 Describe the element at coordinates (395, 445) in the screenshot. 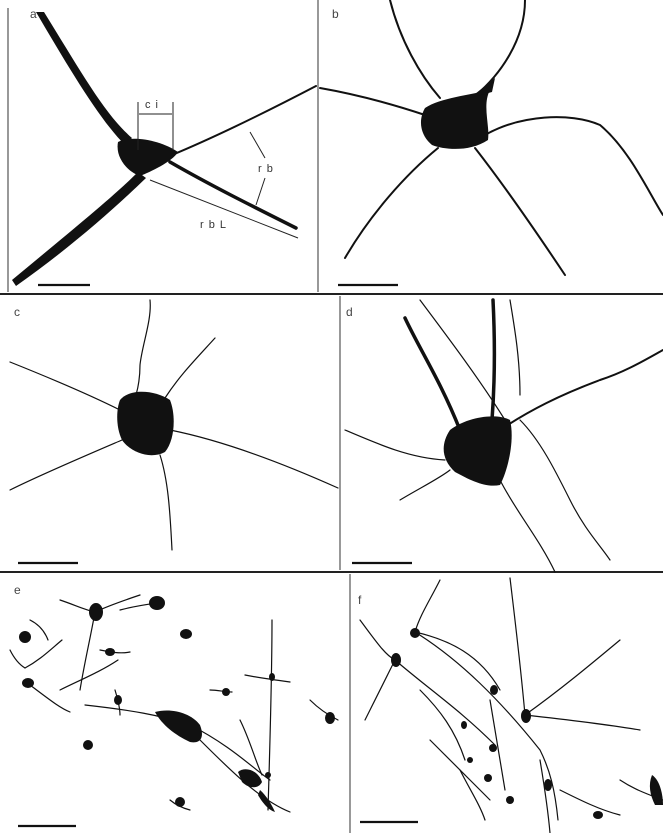

I see `process-d-left` at that location.